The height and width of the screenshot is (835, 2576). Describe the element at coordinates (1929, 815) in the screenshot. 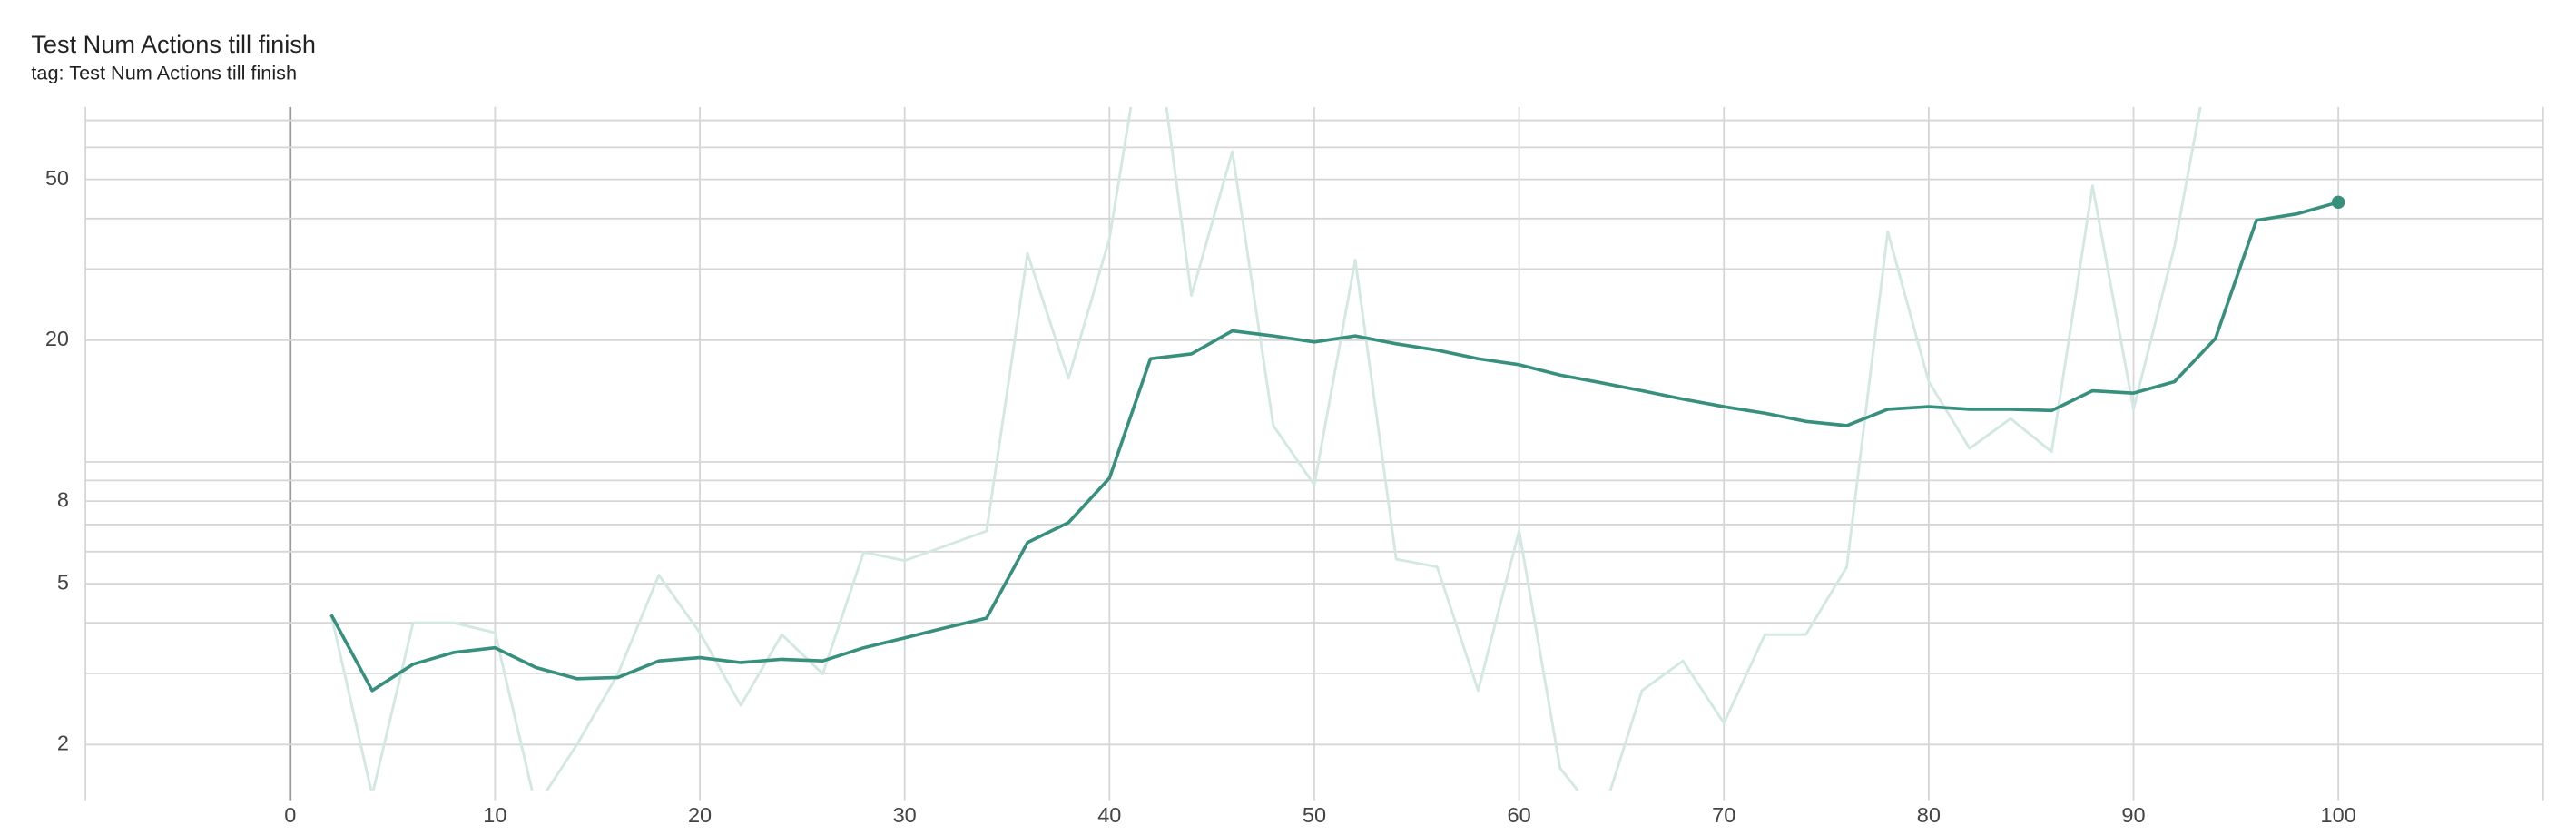

I see `x-tick-label: 80` at that location.